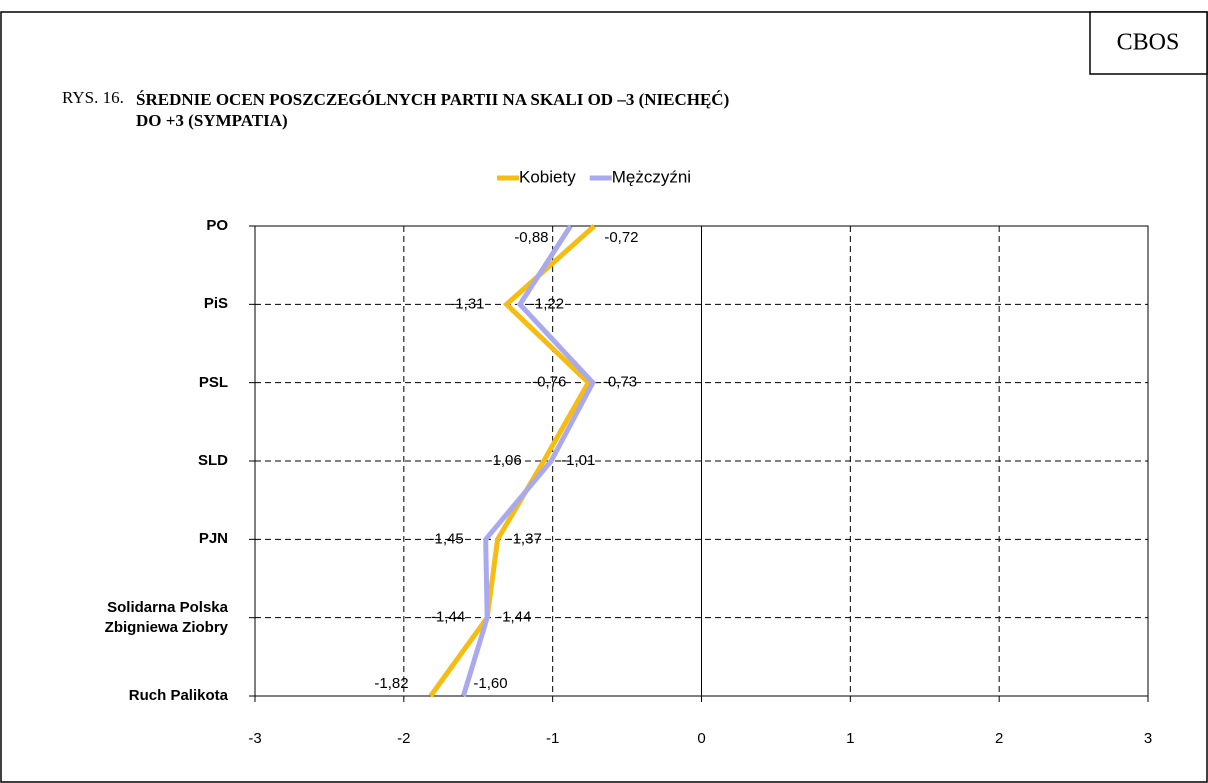 This screenshot has width=1208, height=783. Describe the element at coordinates (701, 738) in the screenshot. I see `x-tick-label: 0` at that location.